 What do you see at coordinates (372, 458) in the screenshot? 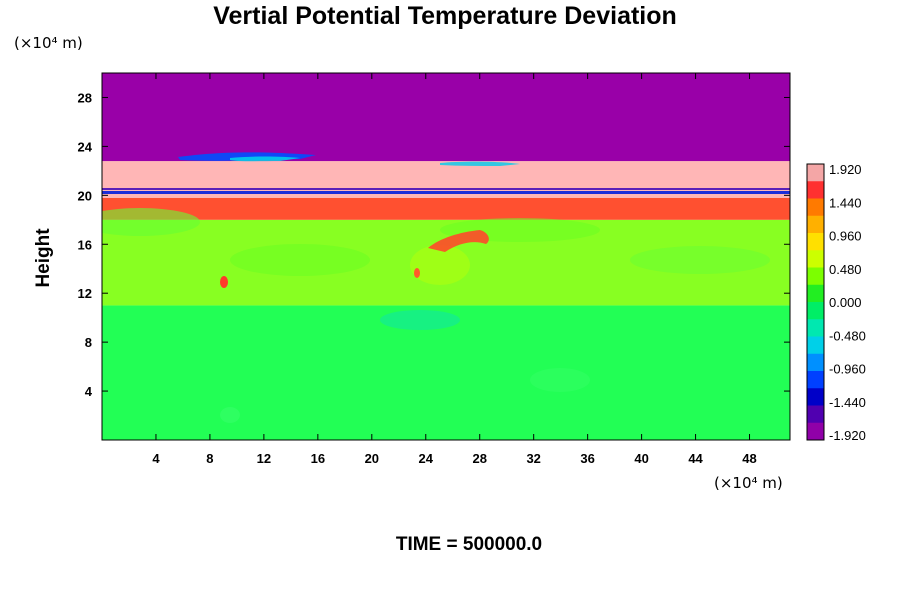
I see `x-tick-label: 20` at bounding box center [372, 458].